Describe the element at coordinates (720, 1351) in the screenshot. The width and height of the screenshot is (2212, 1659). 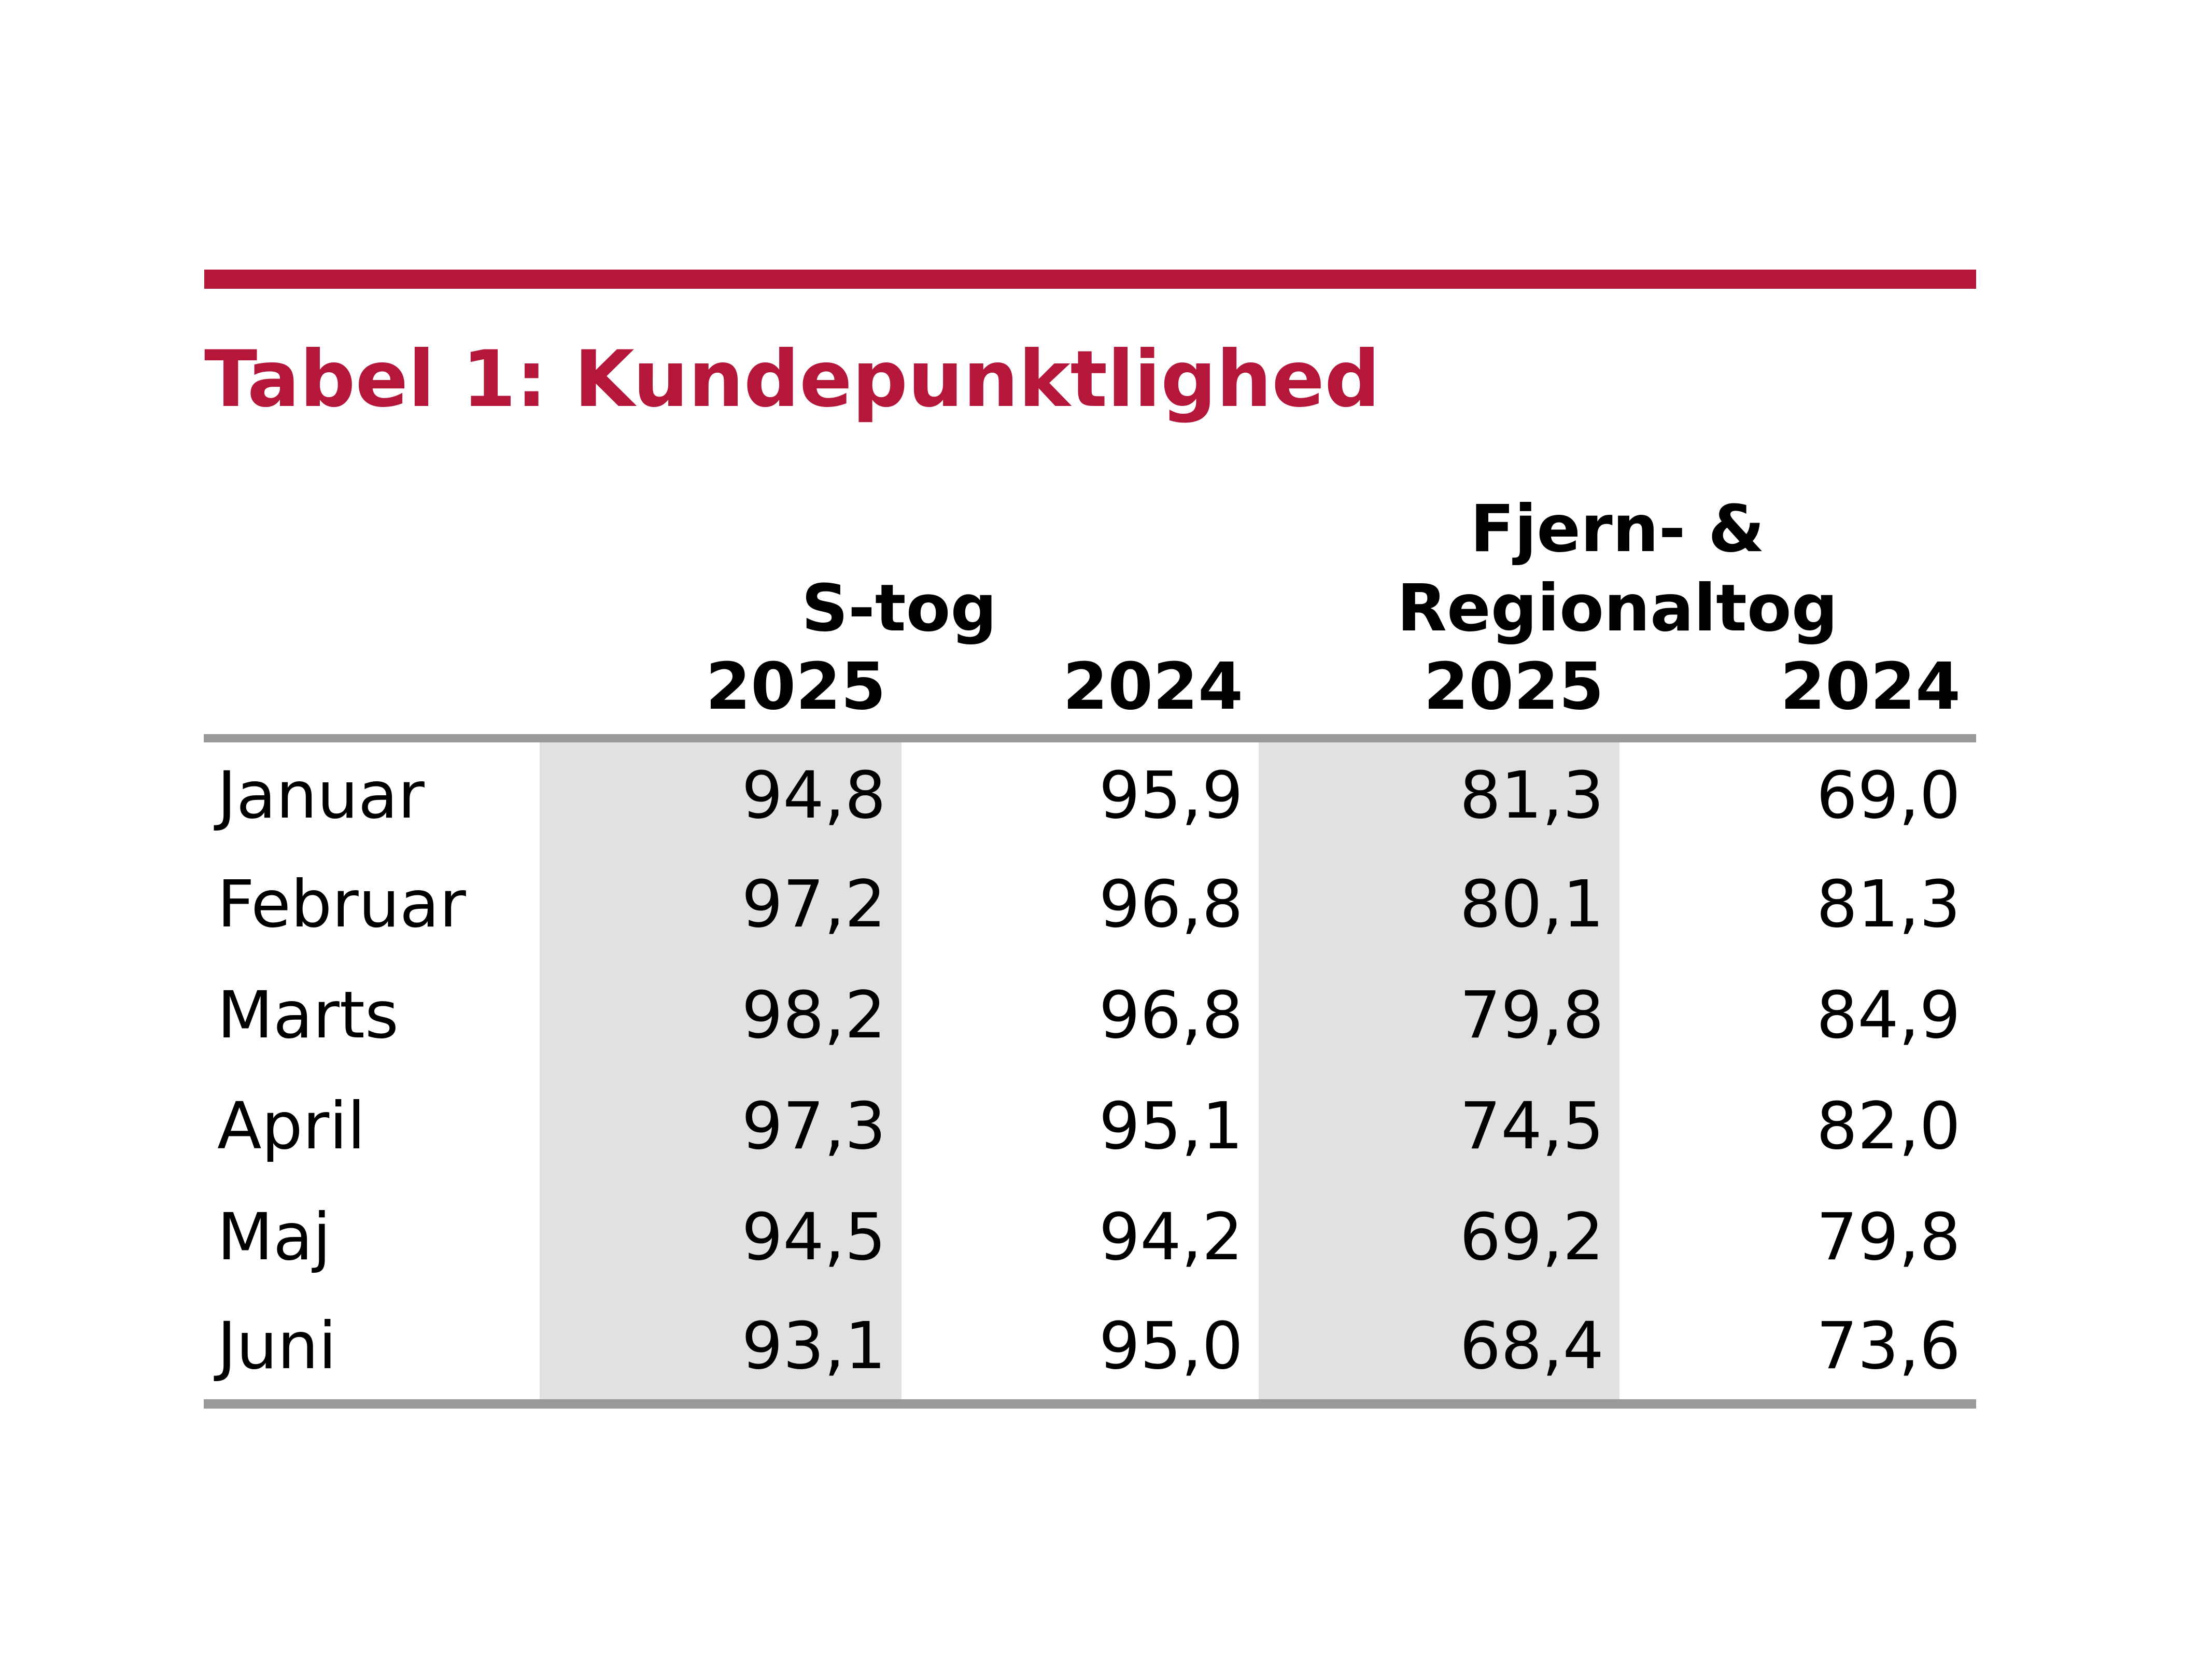
I see `value-cell: 93,1` at that location.